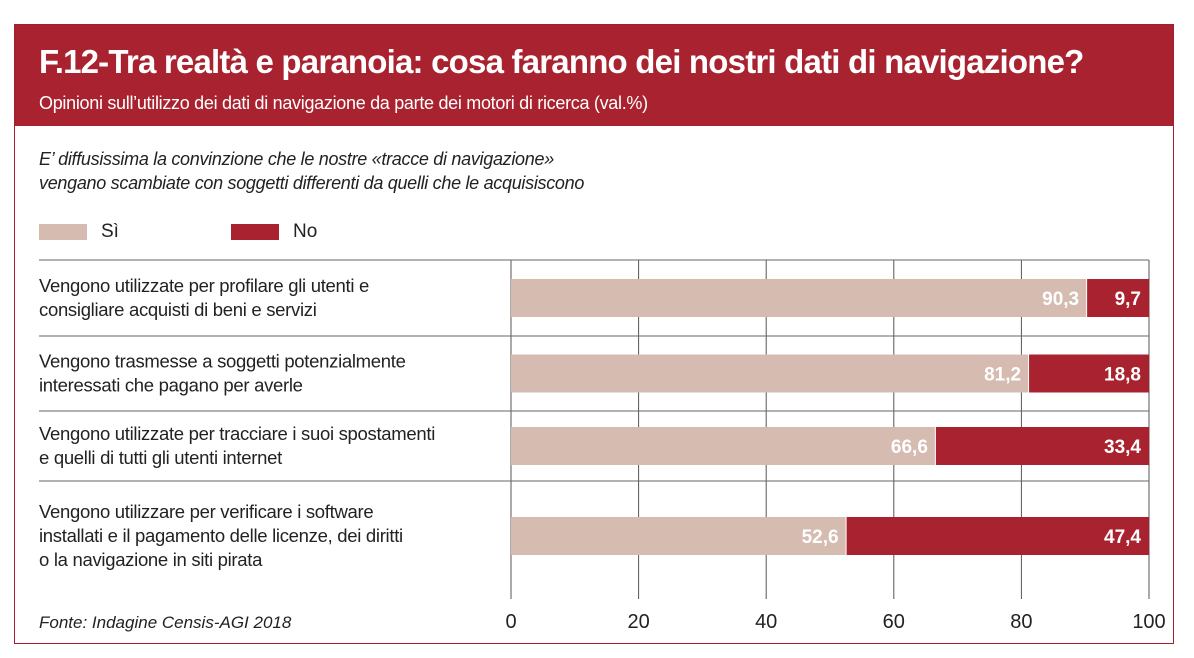 This screenshot has height=658, width=1194. I want to click on data-label: 66,6, so click(909, 447).